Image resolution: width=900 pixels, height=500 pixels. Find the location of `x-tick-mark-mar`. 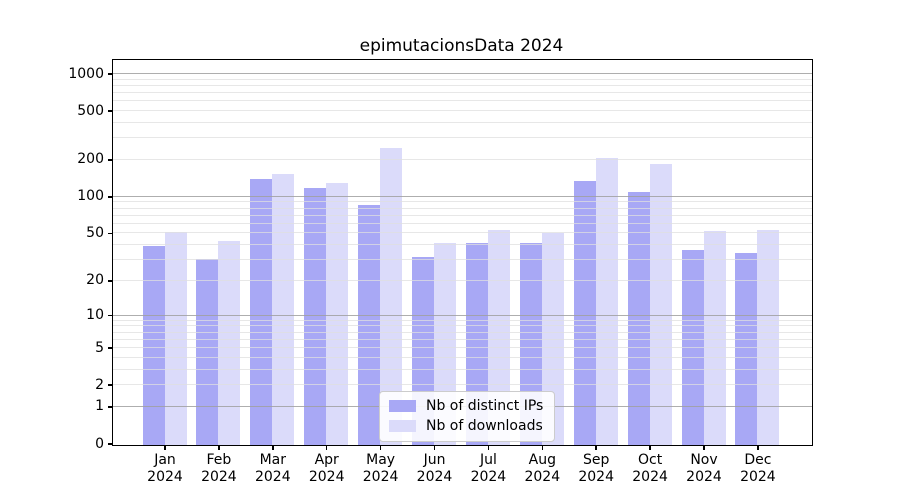

x-tick-mark-mar is located at coordinates (273, 447).